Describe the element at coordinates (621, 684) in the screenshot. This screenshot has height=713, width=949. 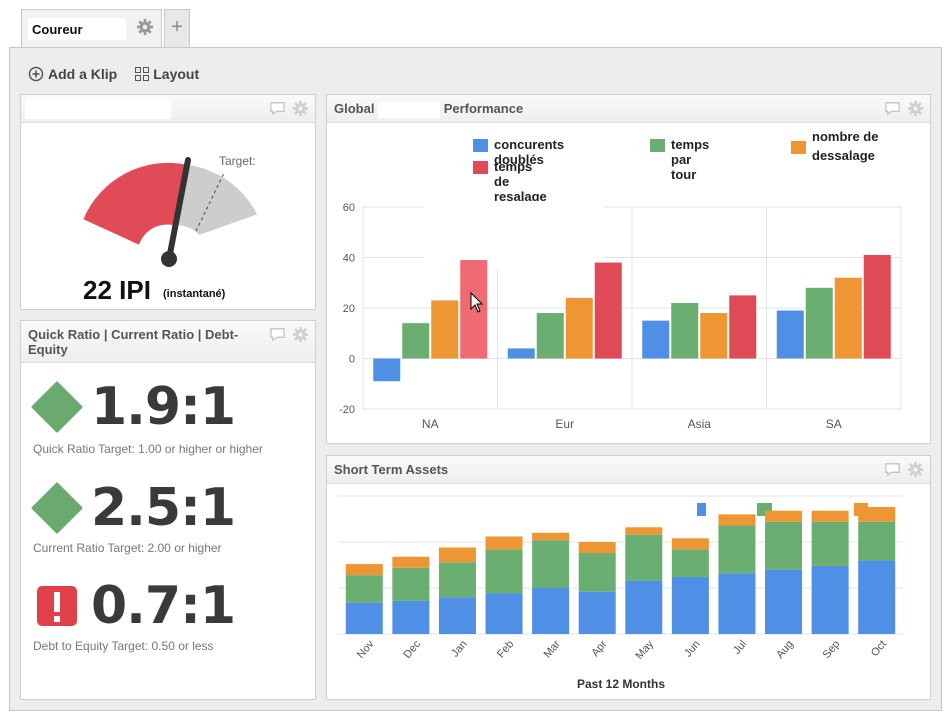
I see `assets-x-axis-title: Past 12 Months` at that location.